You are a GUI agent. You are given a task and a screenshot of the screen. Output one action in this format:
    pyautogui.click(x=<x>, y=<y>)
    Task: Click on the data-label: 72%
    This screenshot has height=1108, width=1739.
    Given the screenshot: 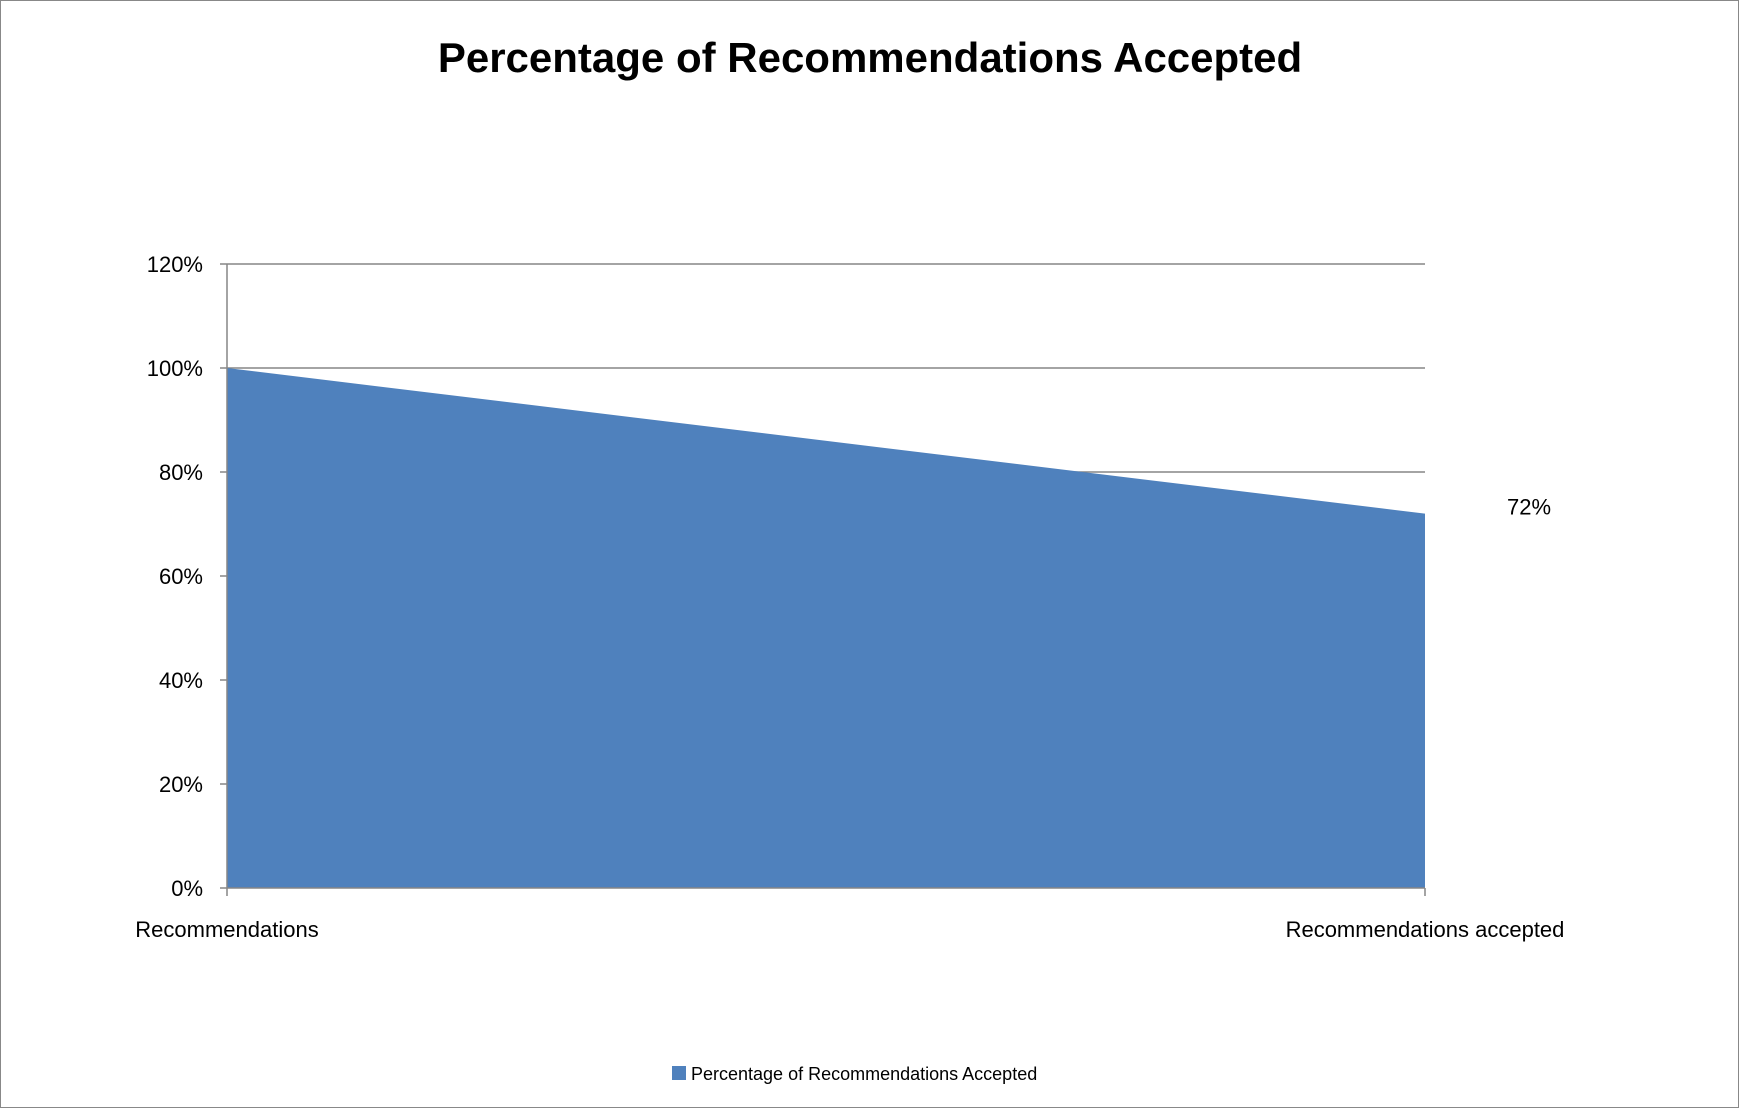 What is the action you would take?
    pyautogui.click(x=1529, y=507)
    